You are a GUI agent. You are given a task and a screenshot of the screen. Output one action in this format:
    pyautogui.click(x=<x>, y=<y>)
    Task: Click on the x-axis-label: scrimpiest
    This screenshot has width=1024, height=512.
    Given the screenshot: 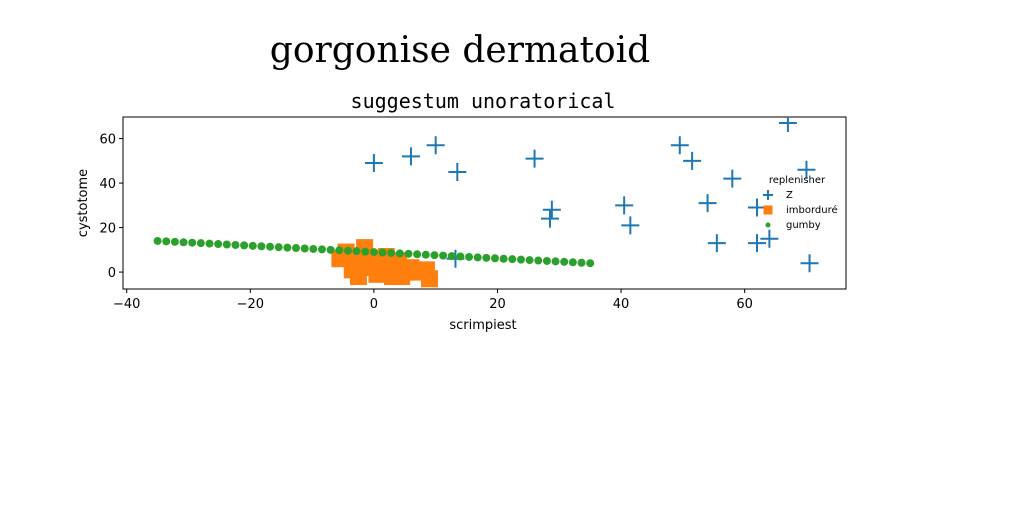 What is the action you would take?
    pyautogui.click(x=482, y=325)
    